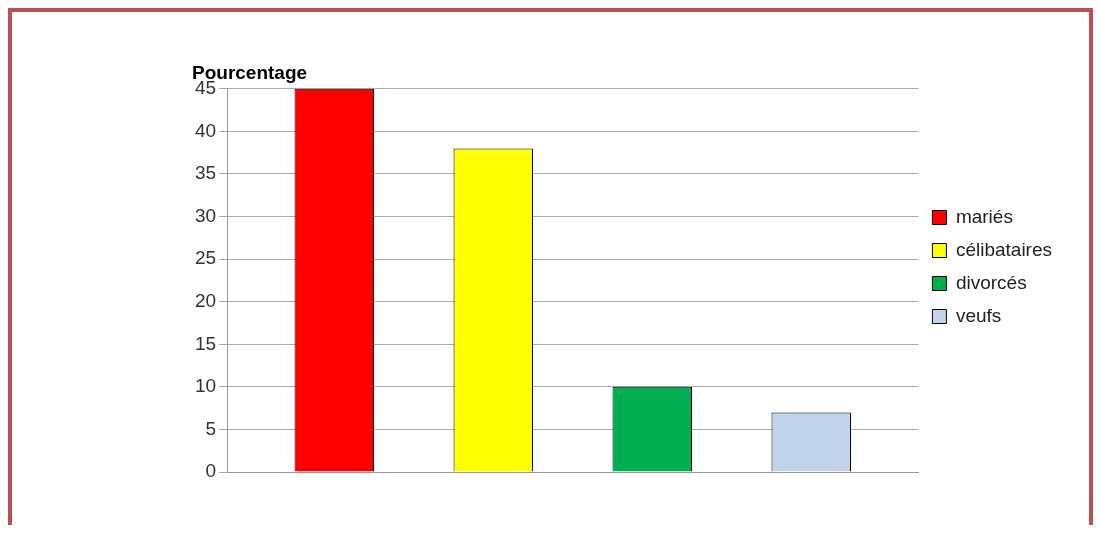  Describe the element at coordinates (205, 258) in the screenshot. I see `y-tick-label: 25` at that location.